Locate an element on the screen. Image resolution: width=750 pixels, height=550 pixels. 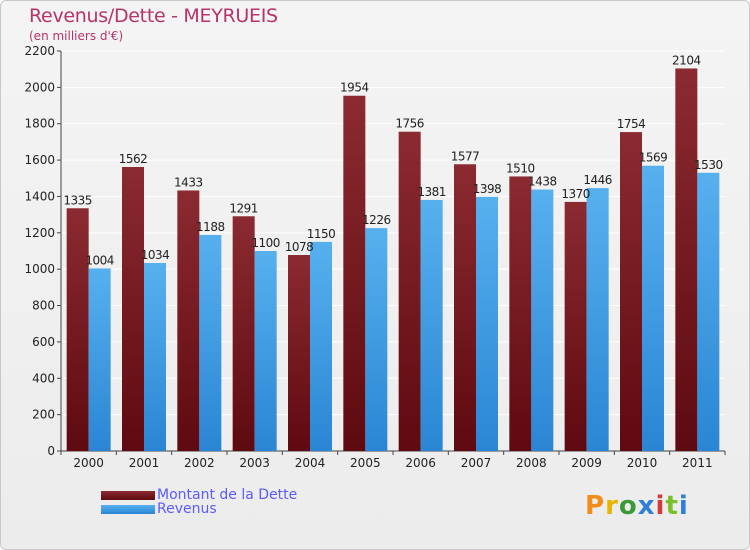
x-tick-label: 2000 is located at coordinates (88, 463).